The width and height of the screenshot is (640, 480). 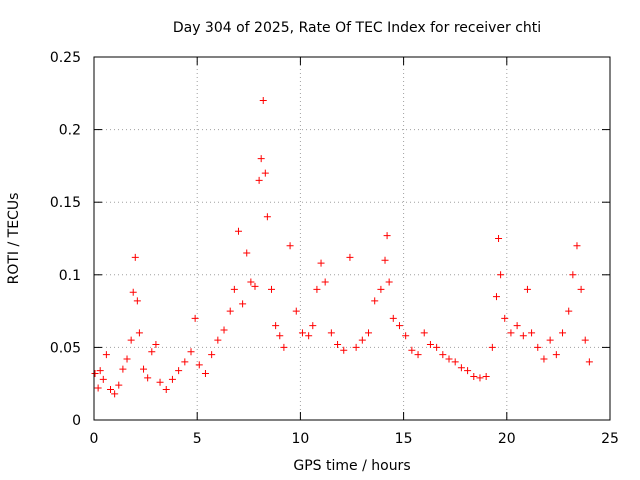 What do you see at coordinates (65, 203) in the screenshot?
I see `y-tick-label: 0.15` at bounding box center [65, 203].